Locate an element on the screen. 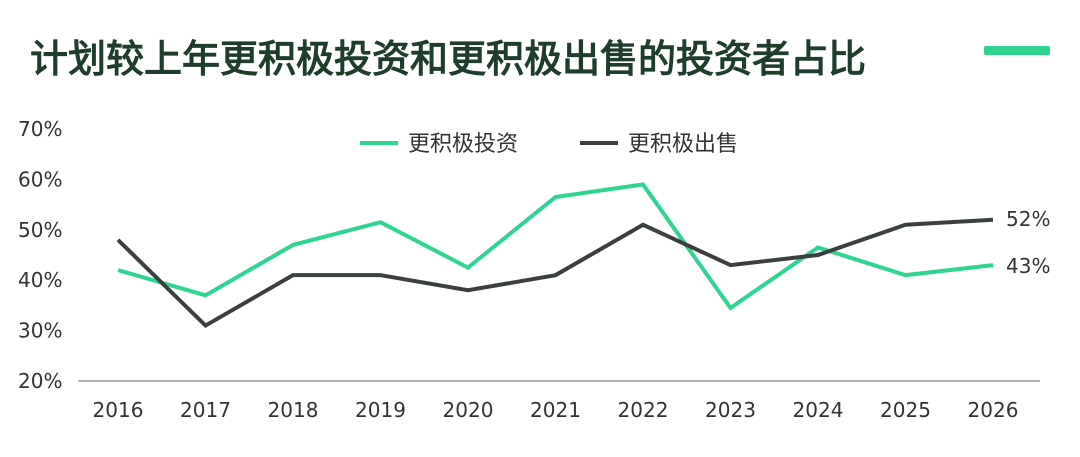  x-tick-label: 2016 is located at coordinates (118, 410).